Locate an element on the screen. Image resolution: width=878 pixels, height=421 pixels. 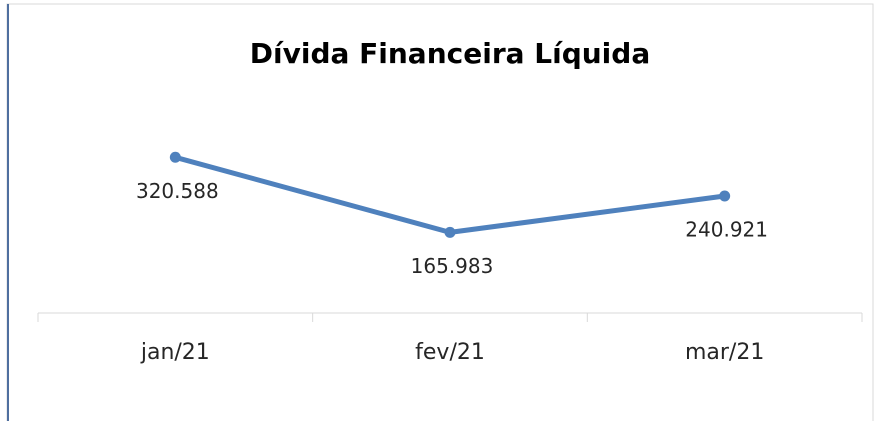
x-tick-label: fev/21 is located at coordinates (450, 352).